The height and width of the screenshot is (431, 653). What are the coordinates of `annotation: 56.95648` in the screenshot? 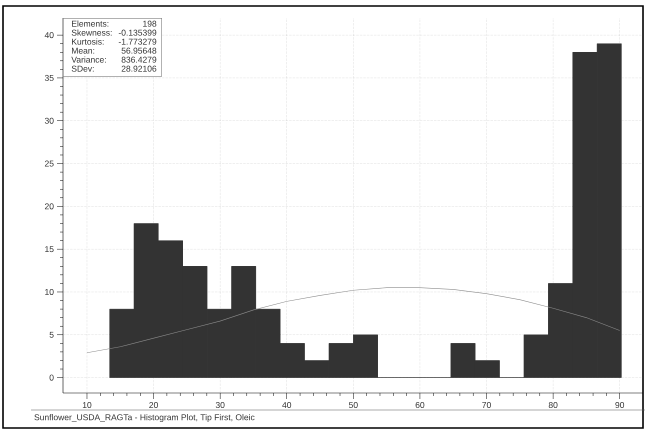 It's located at (139, 51).